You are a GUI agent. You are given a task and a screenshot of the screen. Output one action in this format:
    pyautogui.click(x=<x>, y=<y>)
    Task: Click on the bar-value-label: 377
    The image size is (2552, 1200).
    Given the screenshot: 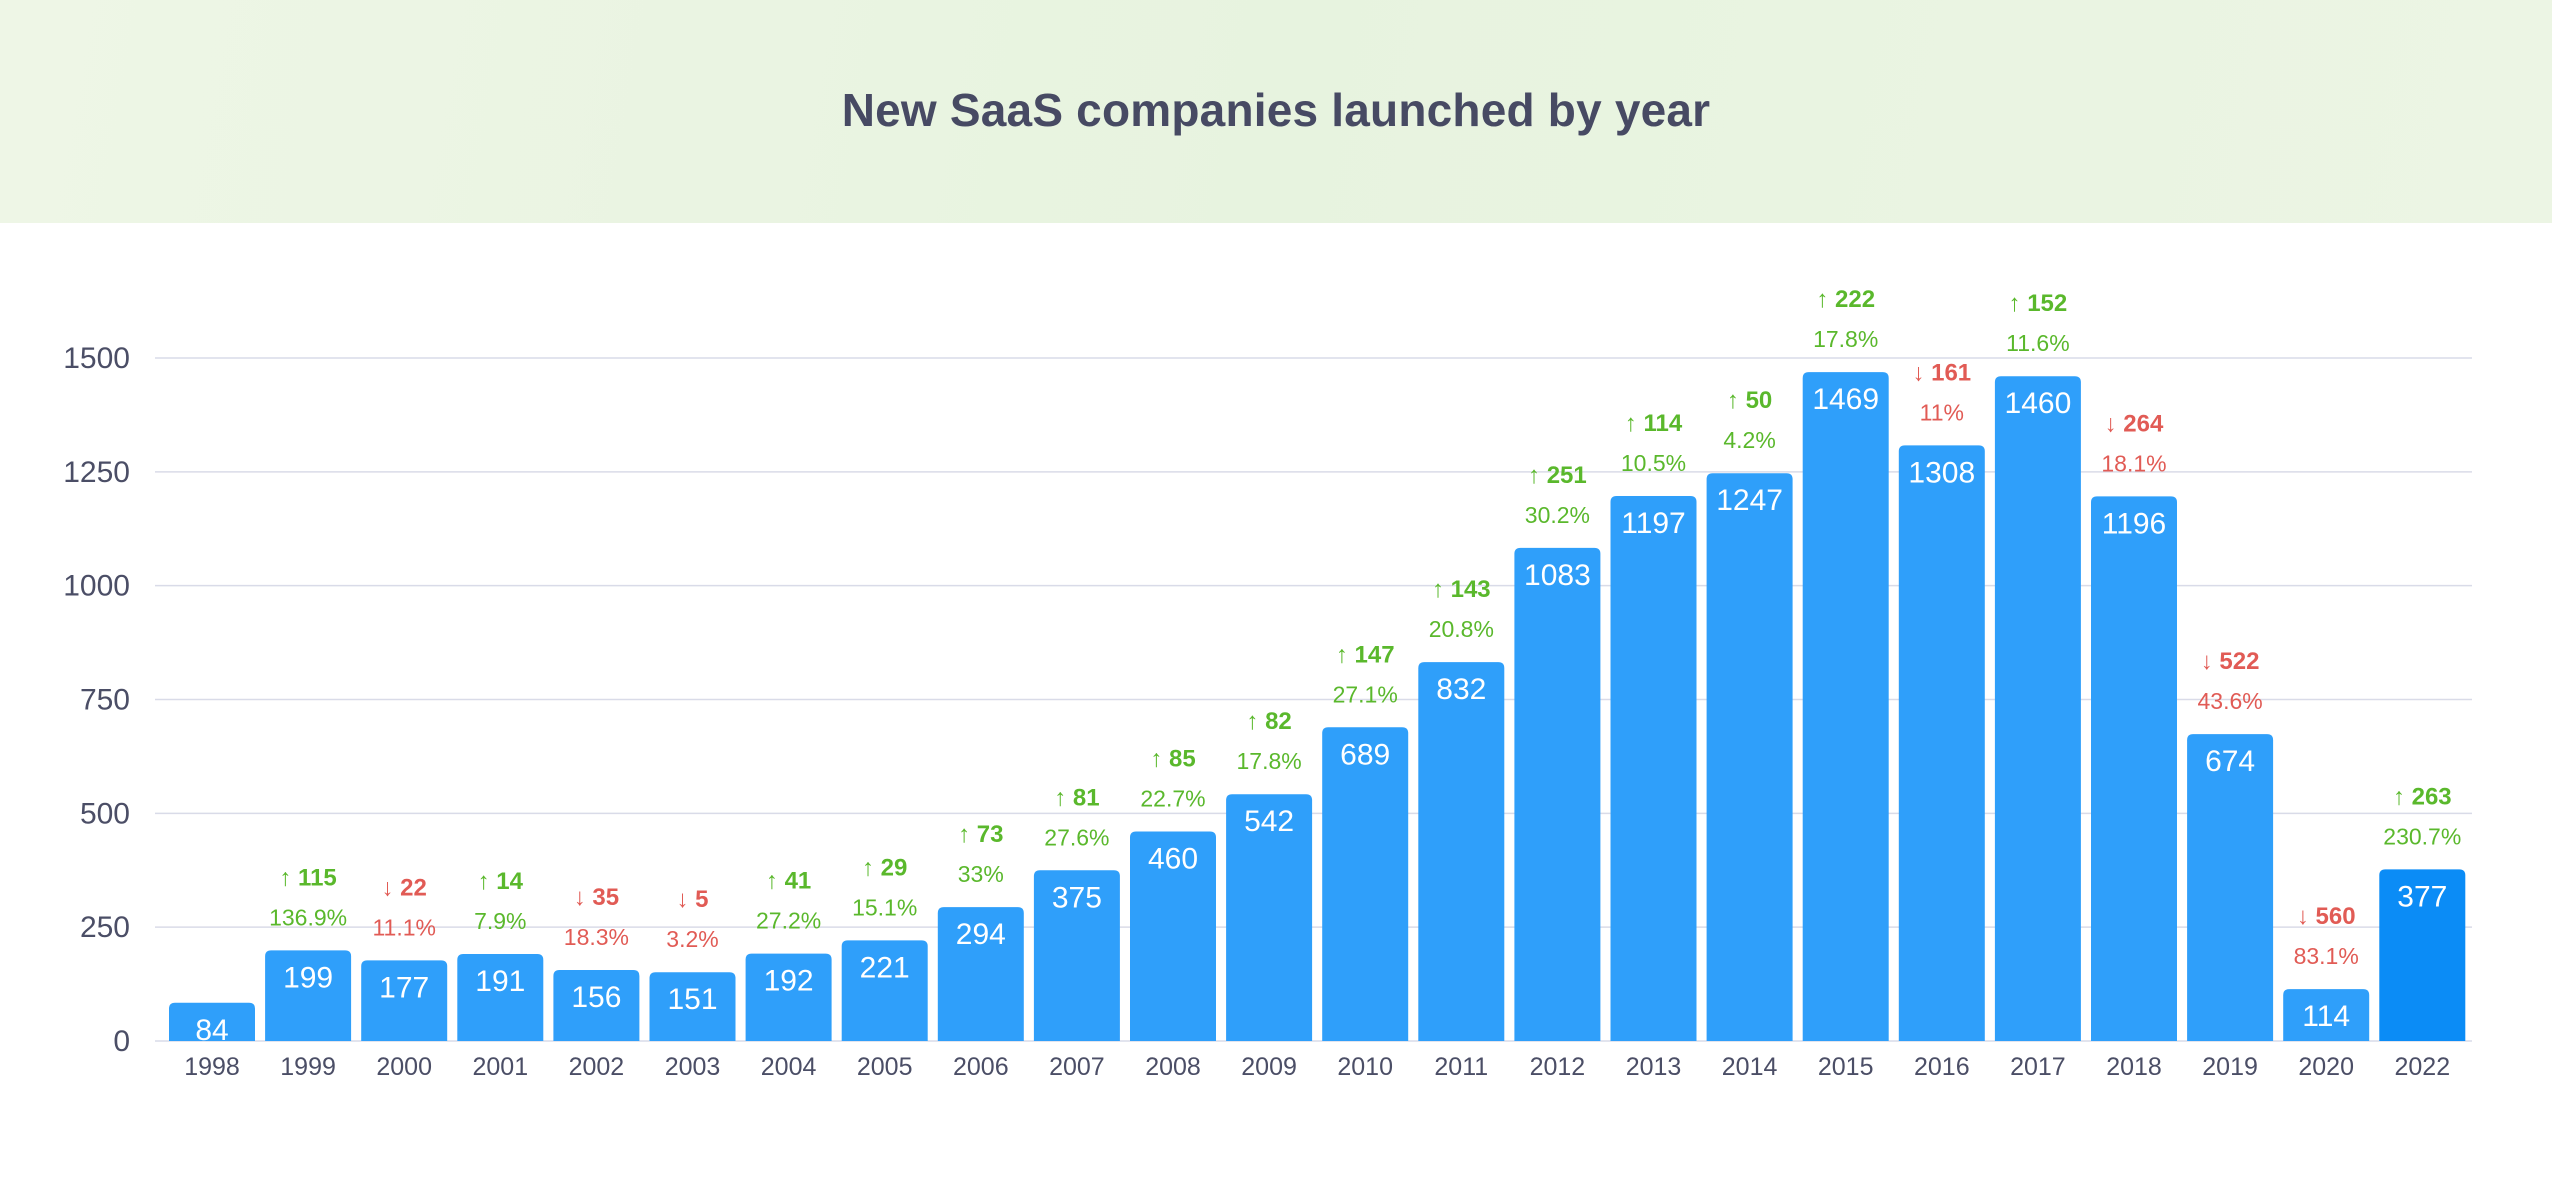 What is the action you would take?
    pyautogui.click(x=2422, y=896)
    